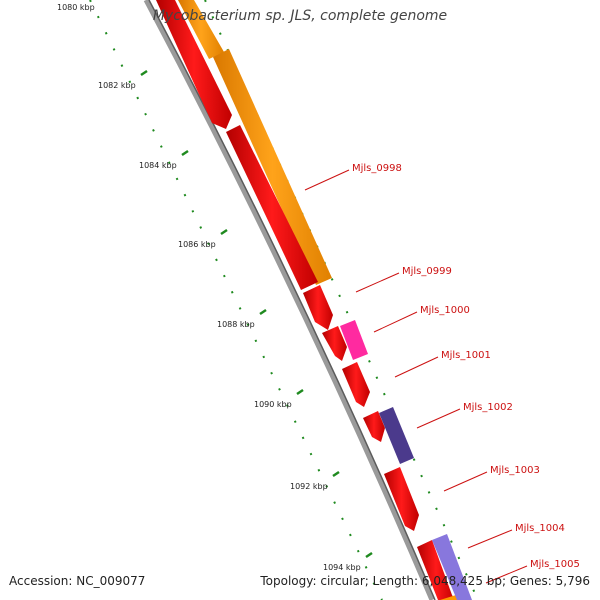  Describe the element at coordinates (76, 7) in the screenshot. I see `ruler-label: 1080 kbp` at that location.